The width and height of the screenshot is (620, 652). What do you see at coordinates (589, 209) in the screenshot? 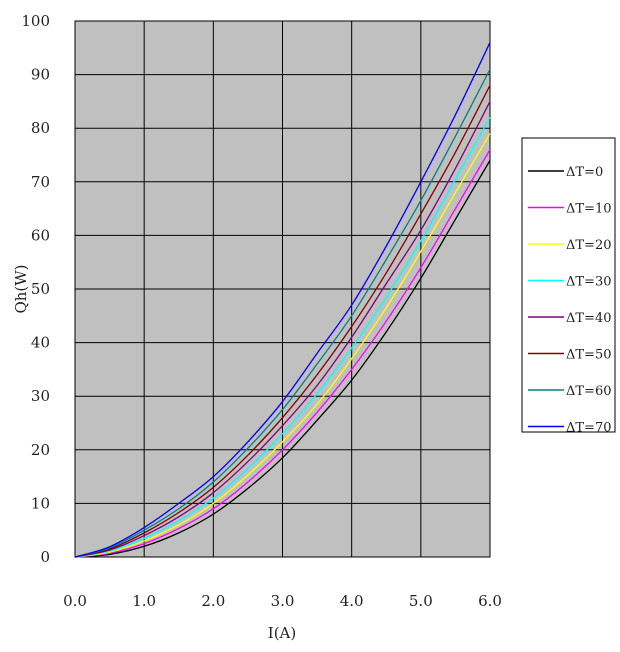
I see `legend-label: ΔT=10` at bounding box center [589, 209].